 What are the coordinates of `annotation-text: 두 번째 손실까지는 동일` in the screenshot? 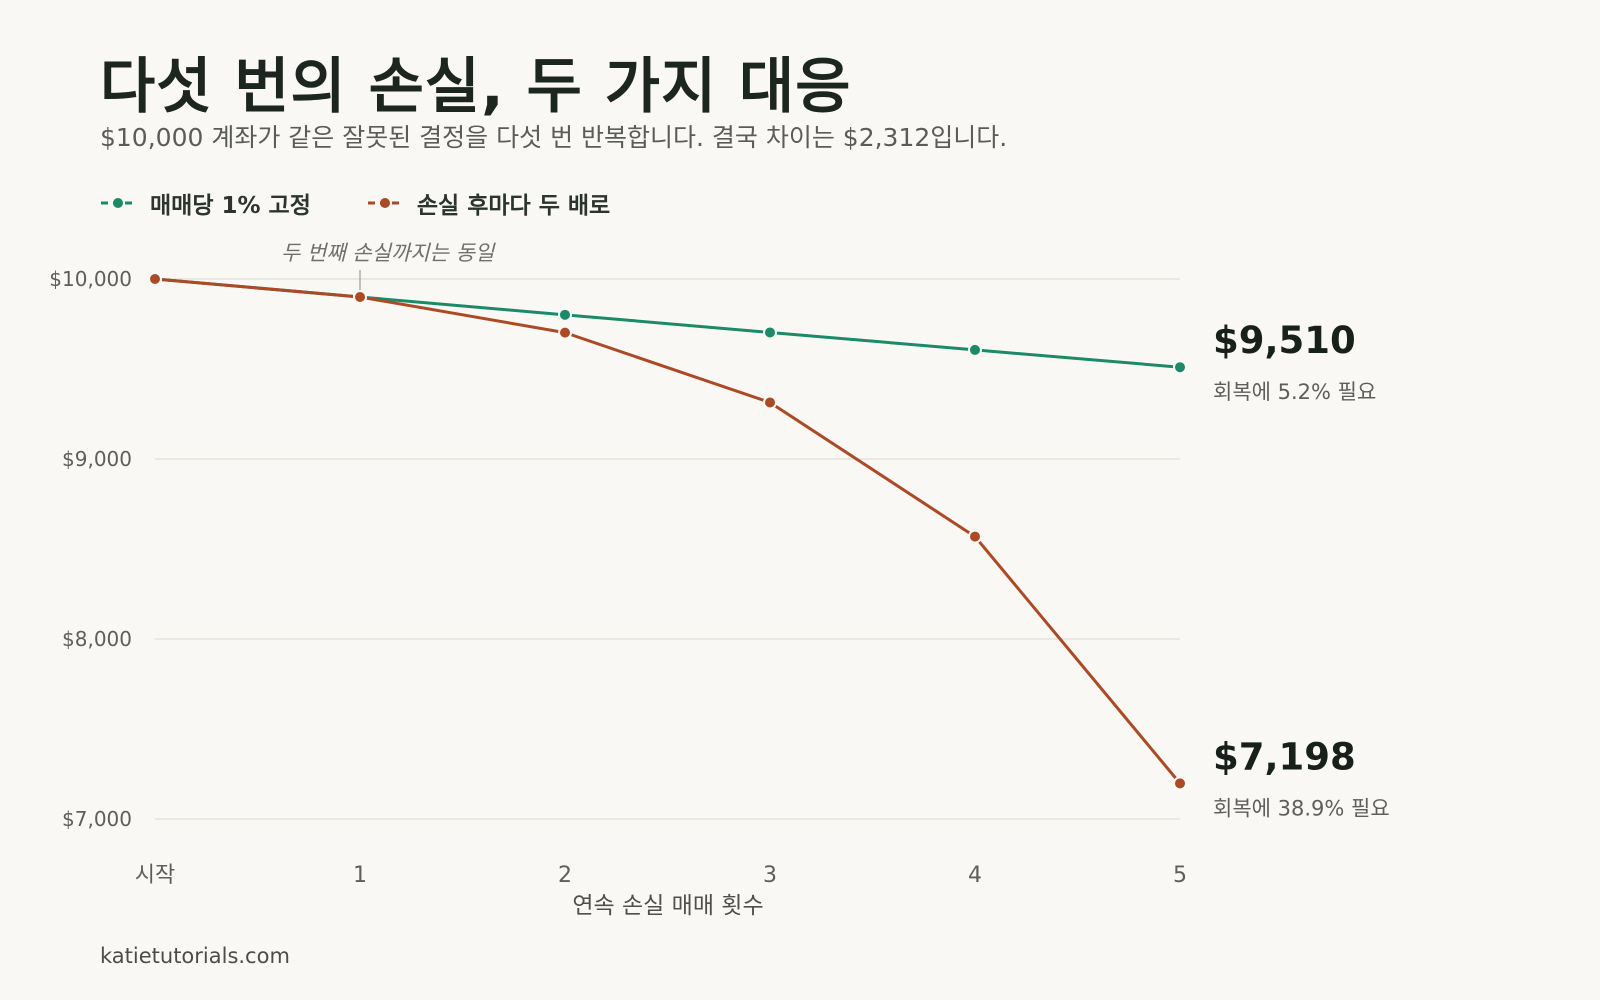 It's located at (388, 253).